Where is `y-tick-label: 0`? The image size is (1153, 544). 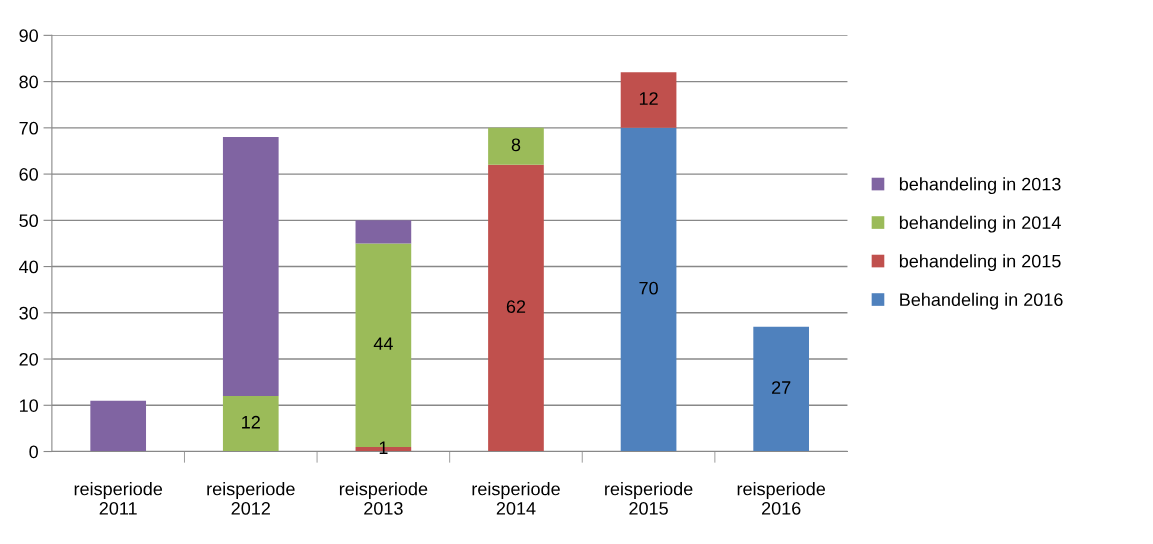 y-tick-label: 0 is located at coordinates (33, 452).